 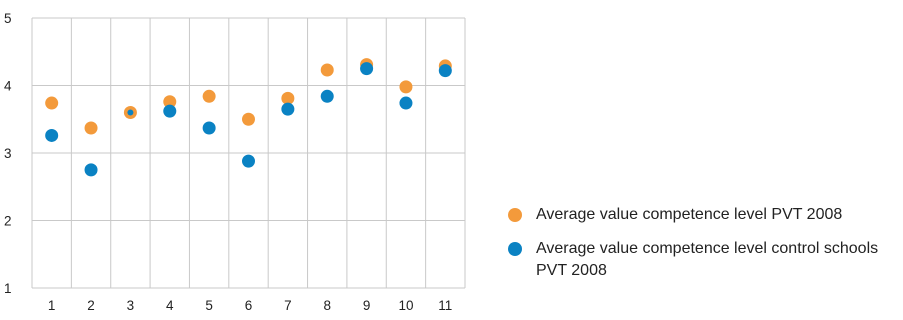 I want to click on x-tick-label: 1, so click(x=52, y=305).